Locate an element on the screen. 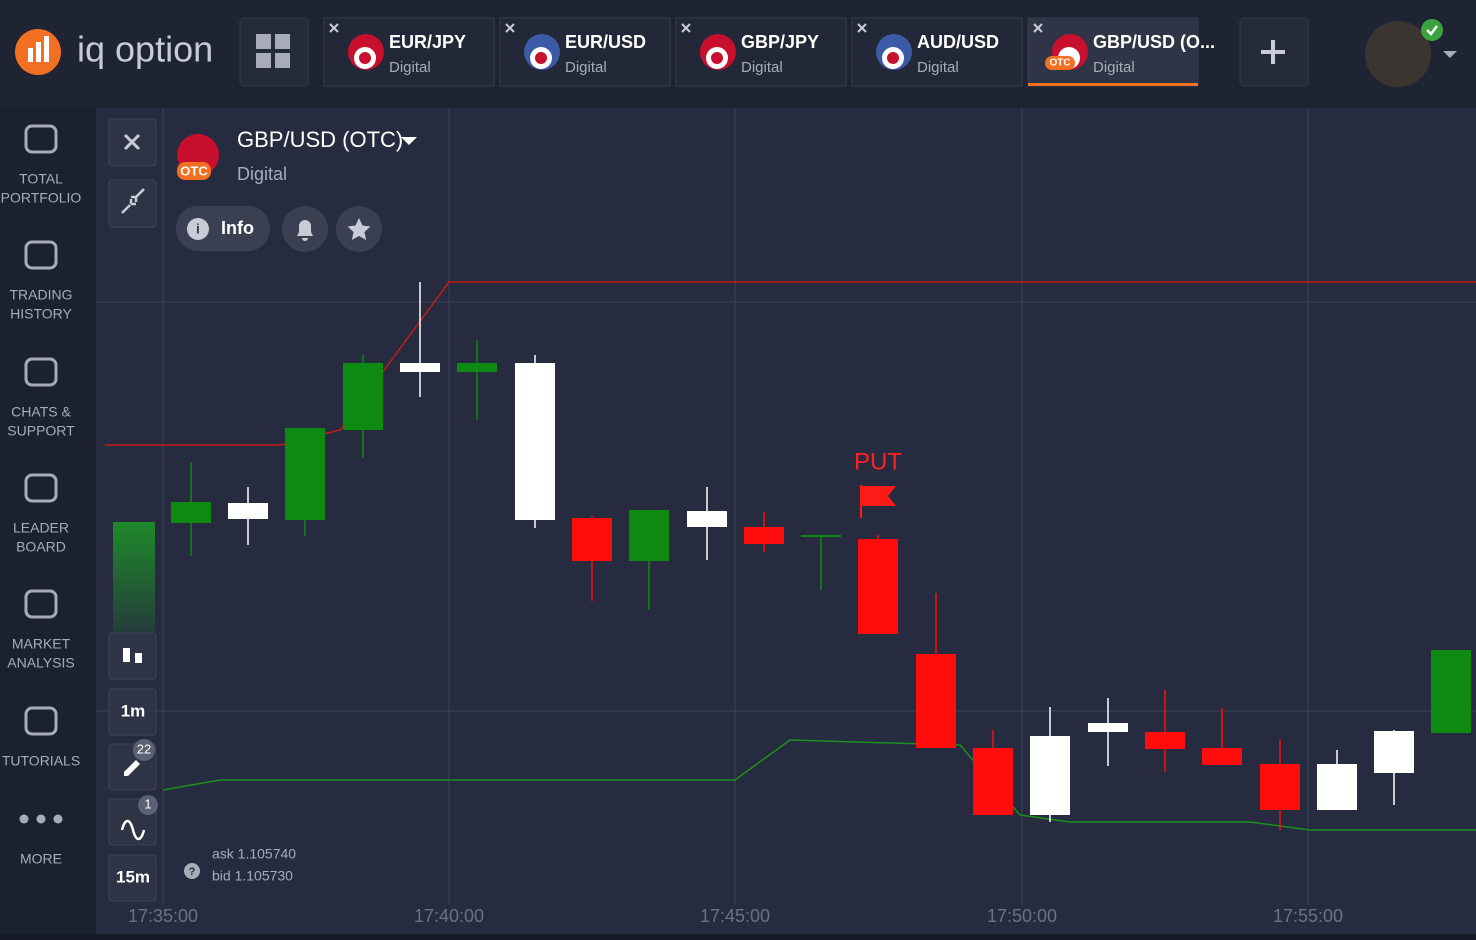 This screenshot has width=1476, height=940. sidebar-label: BOARD is located at coordinates (41, 547).